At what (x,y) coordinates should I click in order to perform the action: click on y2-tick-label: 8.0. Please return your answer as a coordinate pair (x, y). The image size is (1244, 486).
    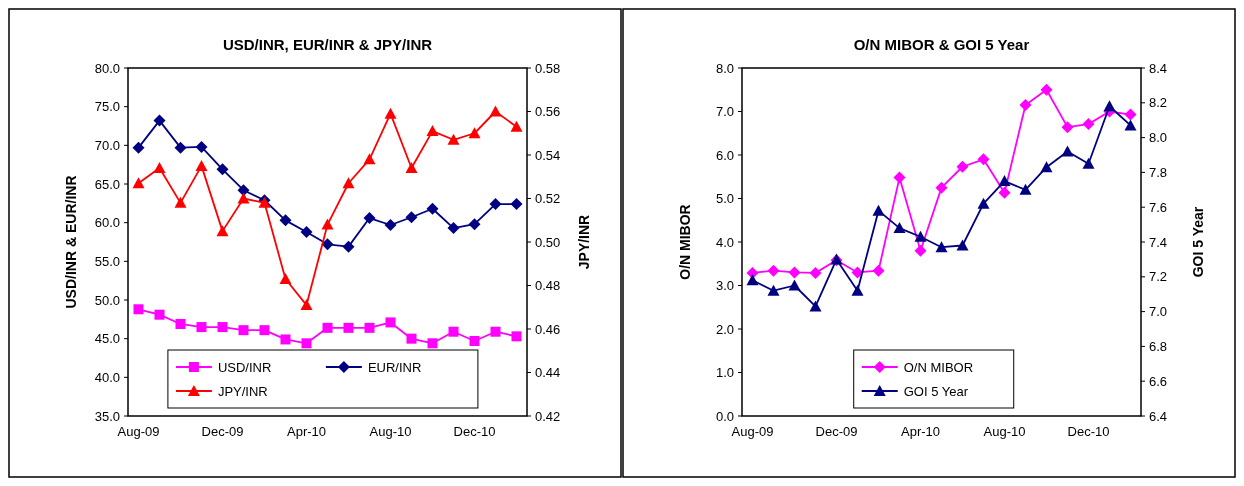
    Looking at the image, I should click on (1158, 138).